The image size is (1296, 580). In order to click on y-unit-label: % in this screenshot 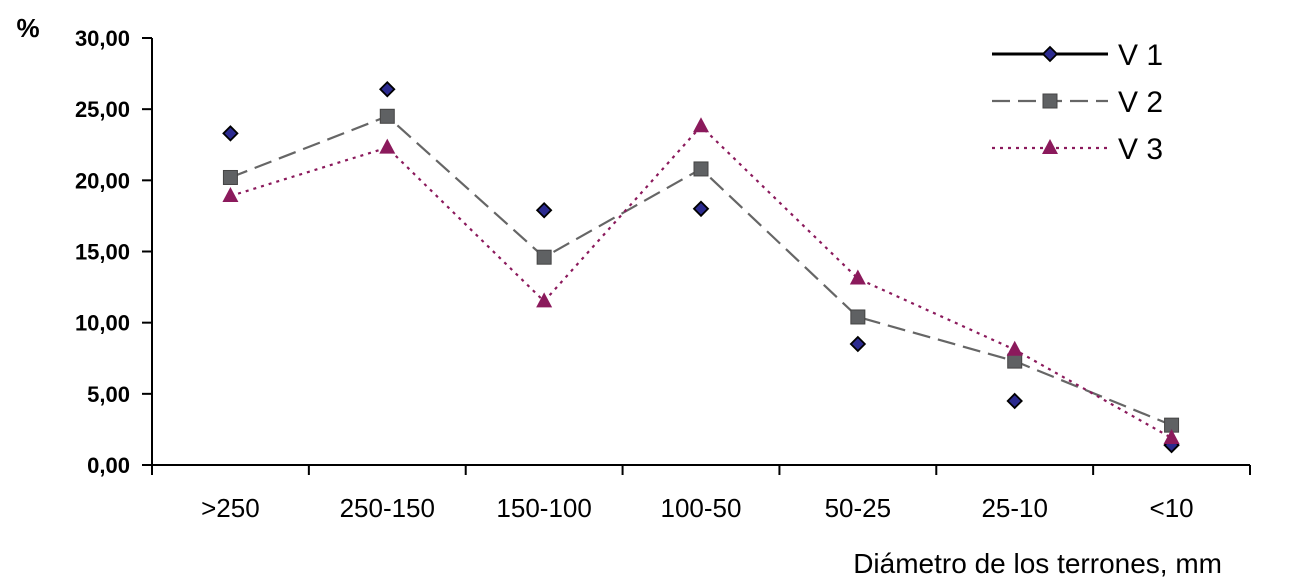, I will do `click(27, 28)`.